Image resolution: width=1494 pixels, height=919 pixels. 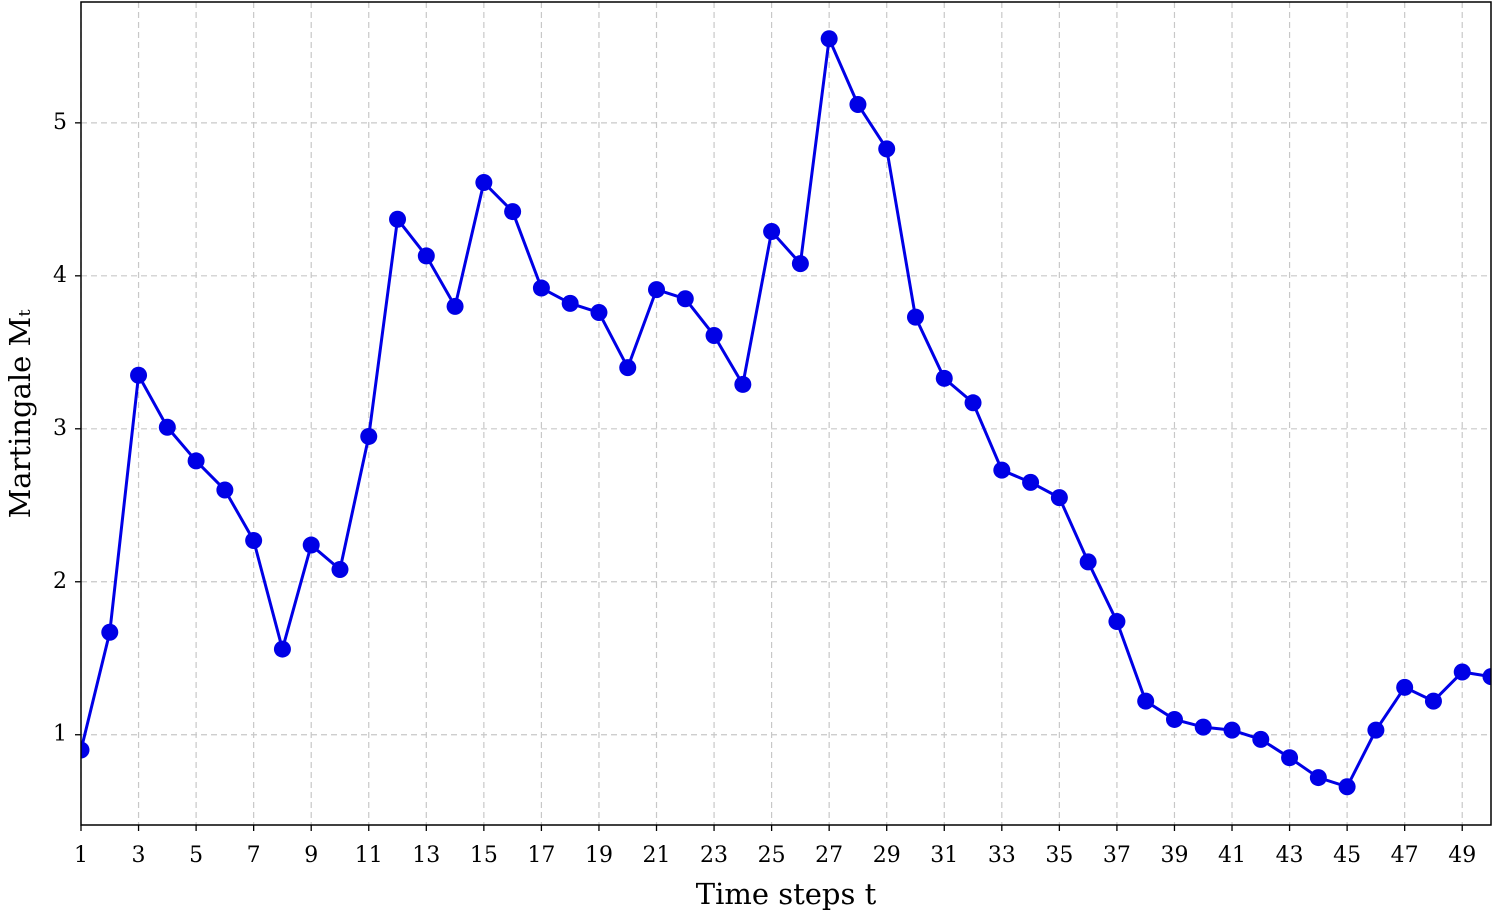 I want to click on x-tick-label: 43, so click(x=1290, y=855).